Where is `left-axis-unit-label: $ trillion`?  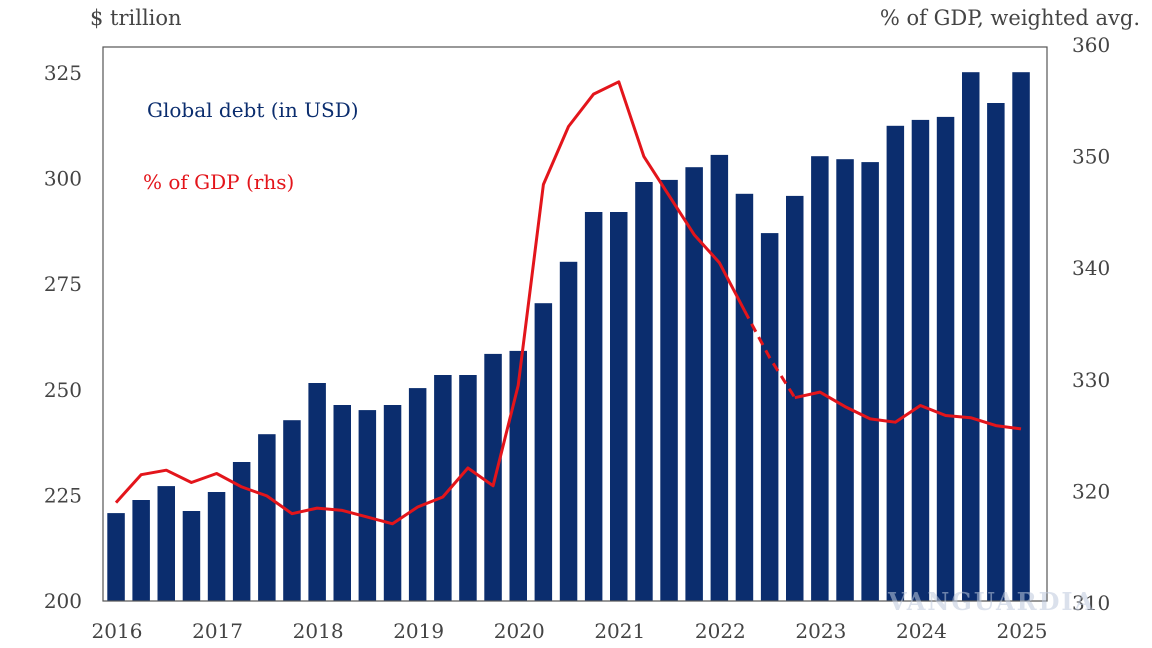 left-axis-unit-label: $ trillion is located at coordinates (136, 18).